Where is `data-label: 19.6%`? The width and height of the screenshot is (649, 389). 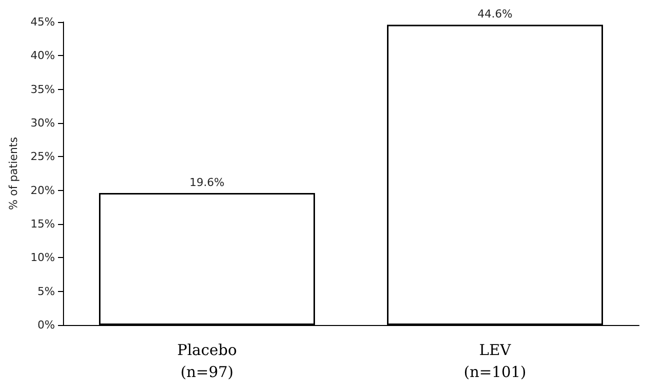
data-label: 19.6% is located at coordinates (207, 183).